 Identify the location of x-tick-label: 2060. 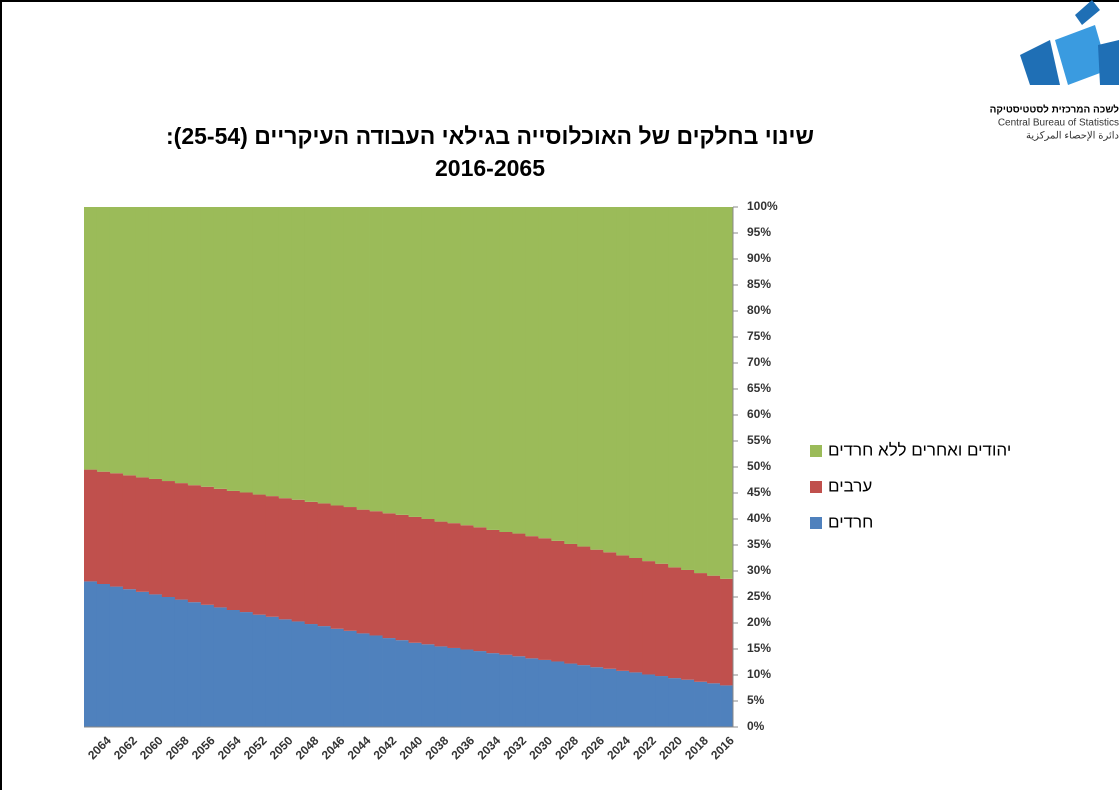
(151, 747).